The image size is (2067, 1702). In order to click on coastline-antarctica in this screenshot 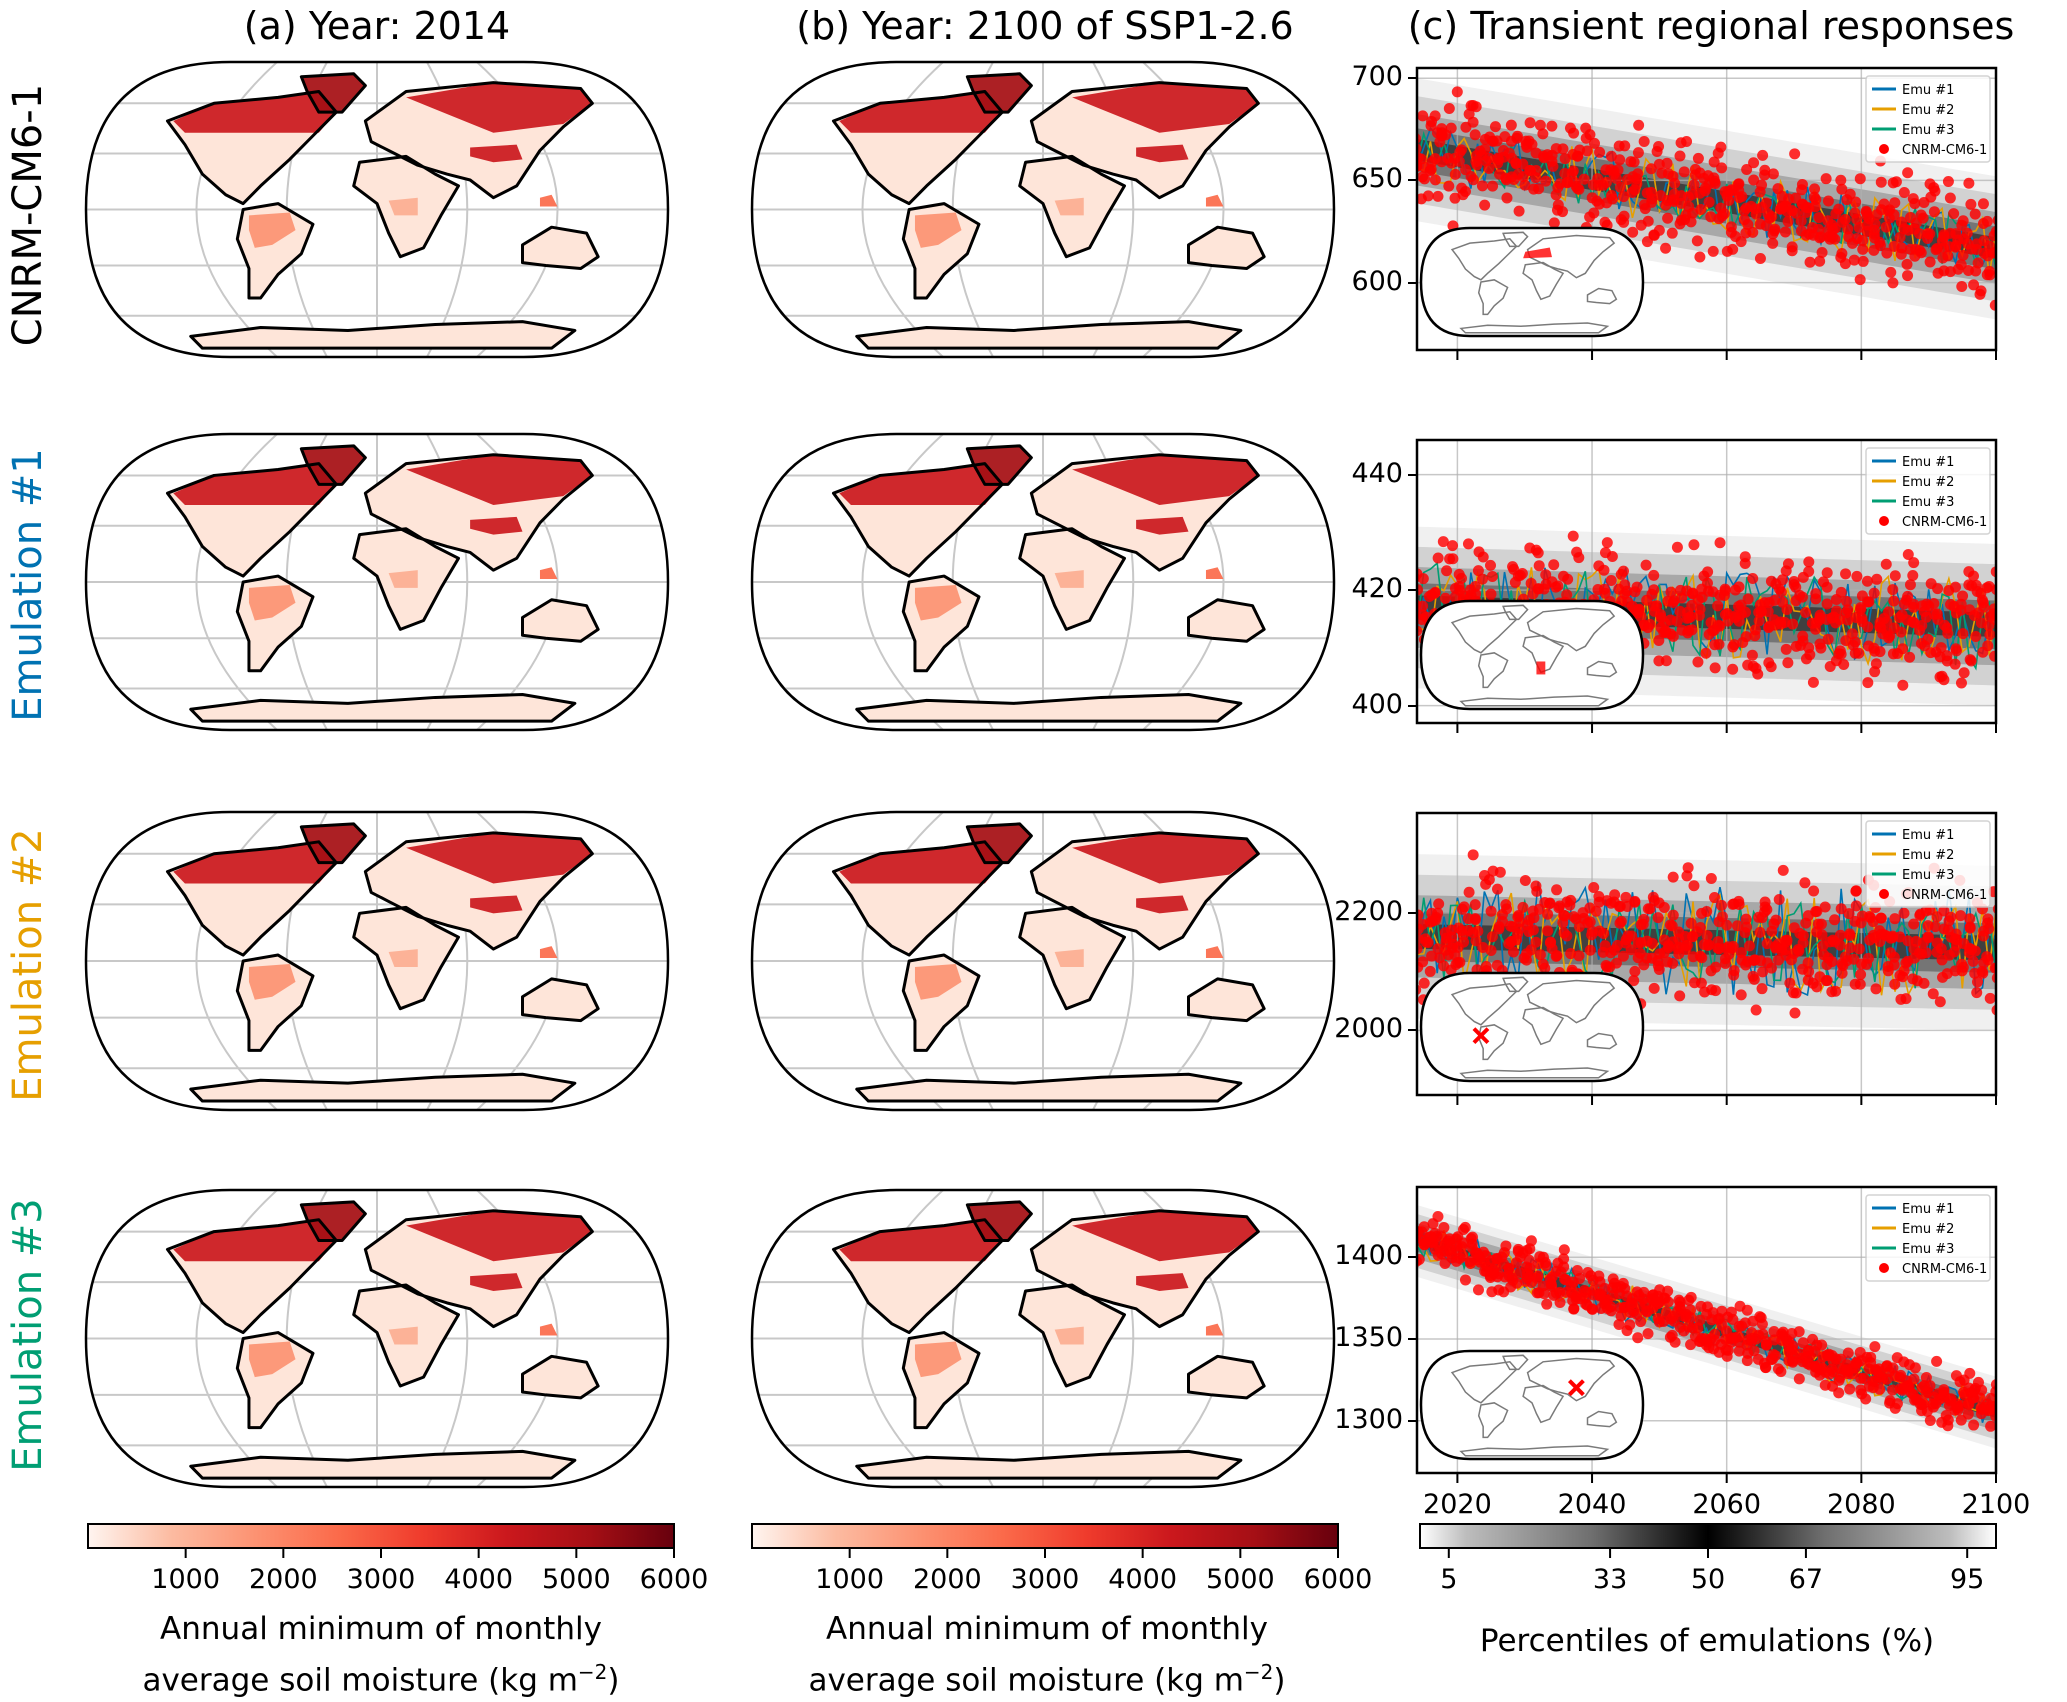, I will do `click(383, 1087)`.